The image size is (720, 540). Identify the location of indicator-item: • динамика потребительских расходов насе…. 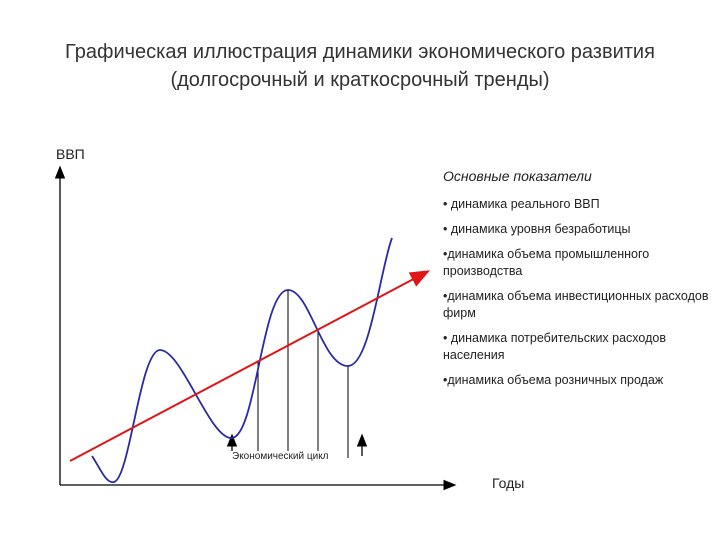
(554, 346).